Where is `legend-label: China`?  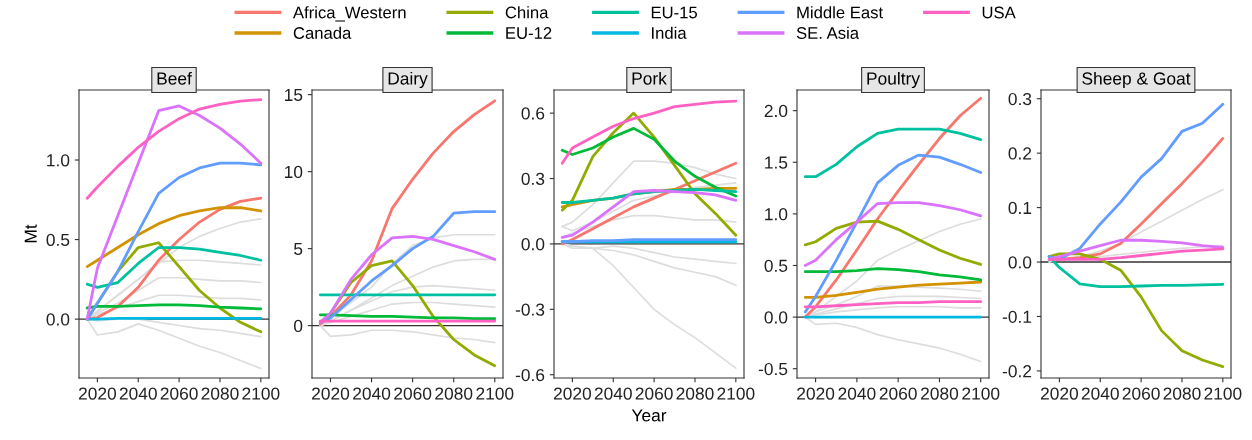
legend-label: China is located at coordinates (527, 12).